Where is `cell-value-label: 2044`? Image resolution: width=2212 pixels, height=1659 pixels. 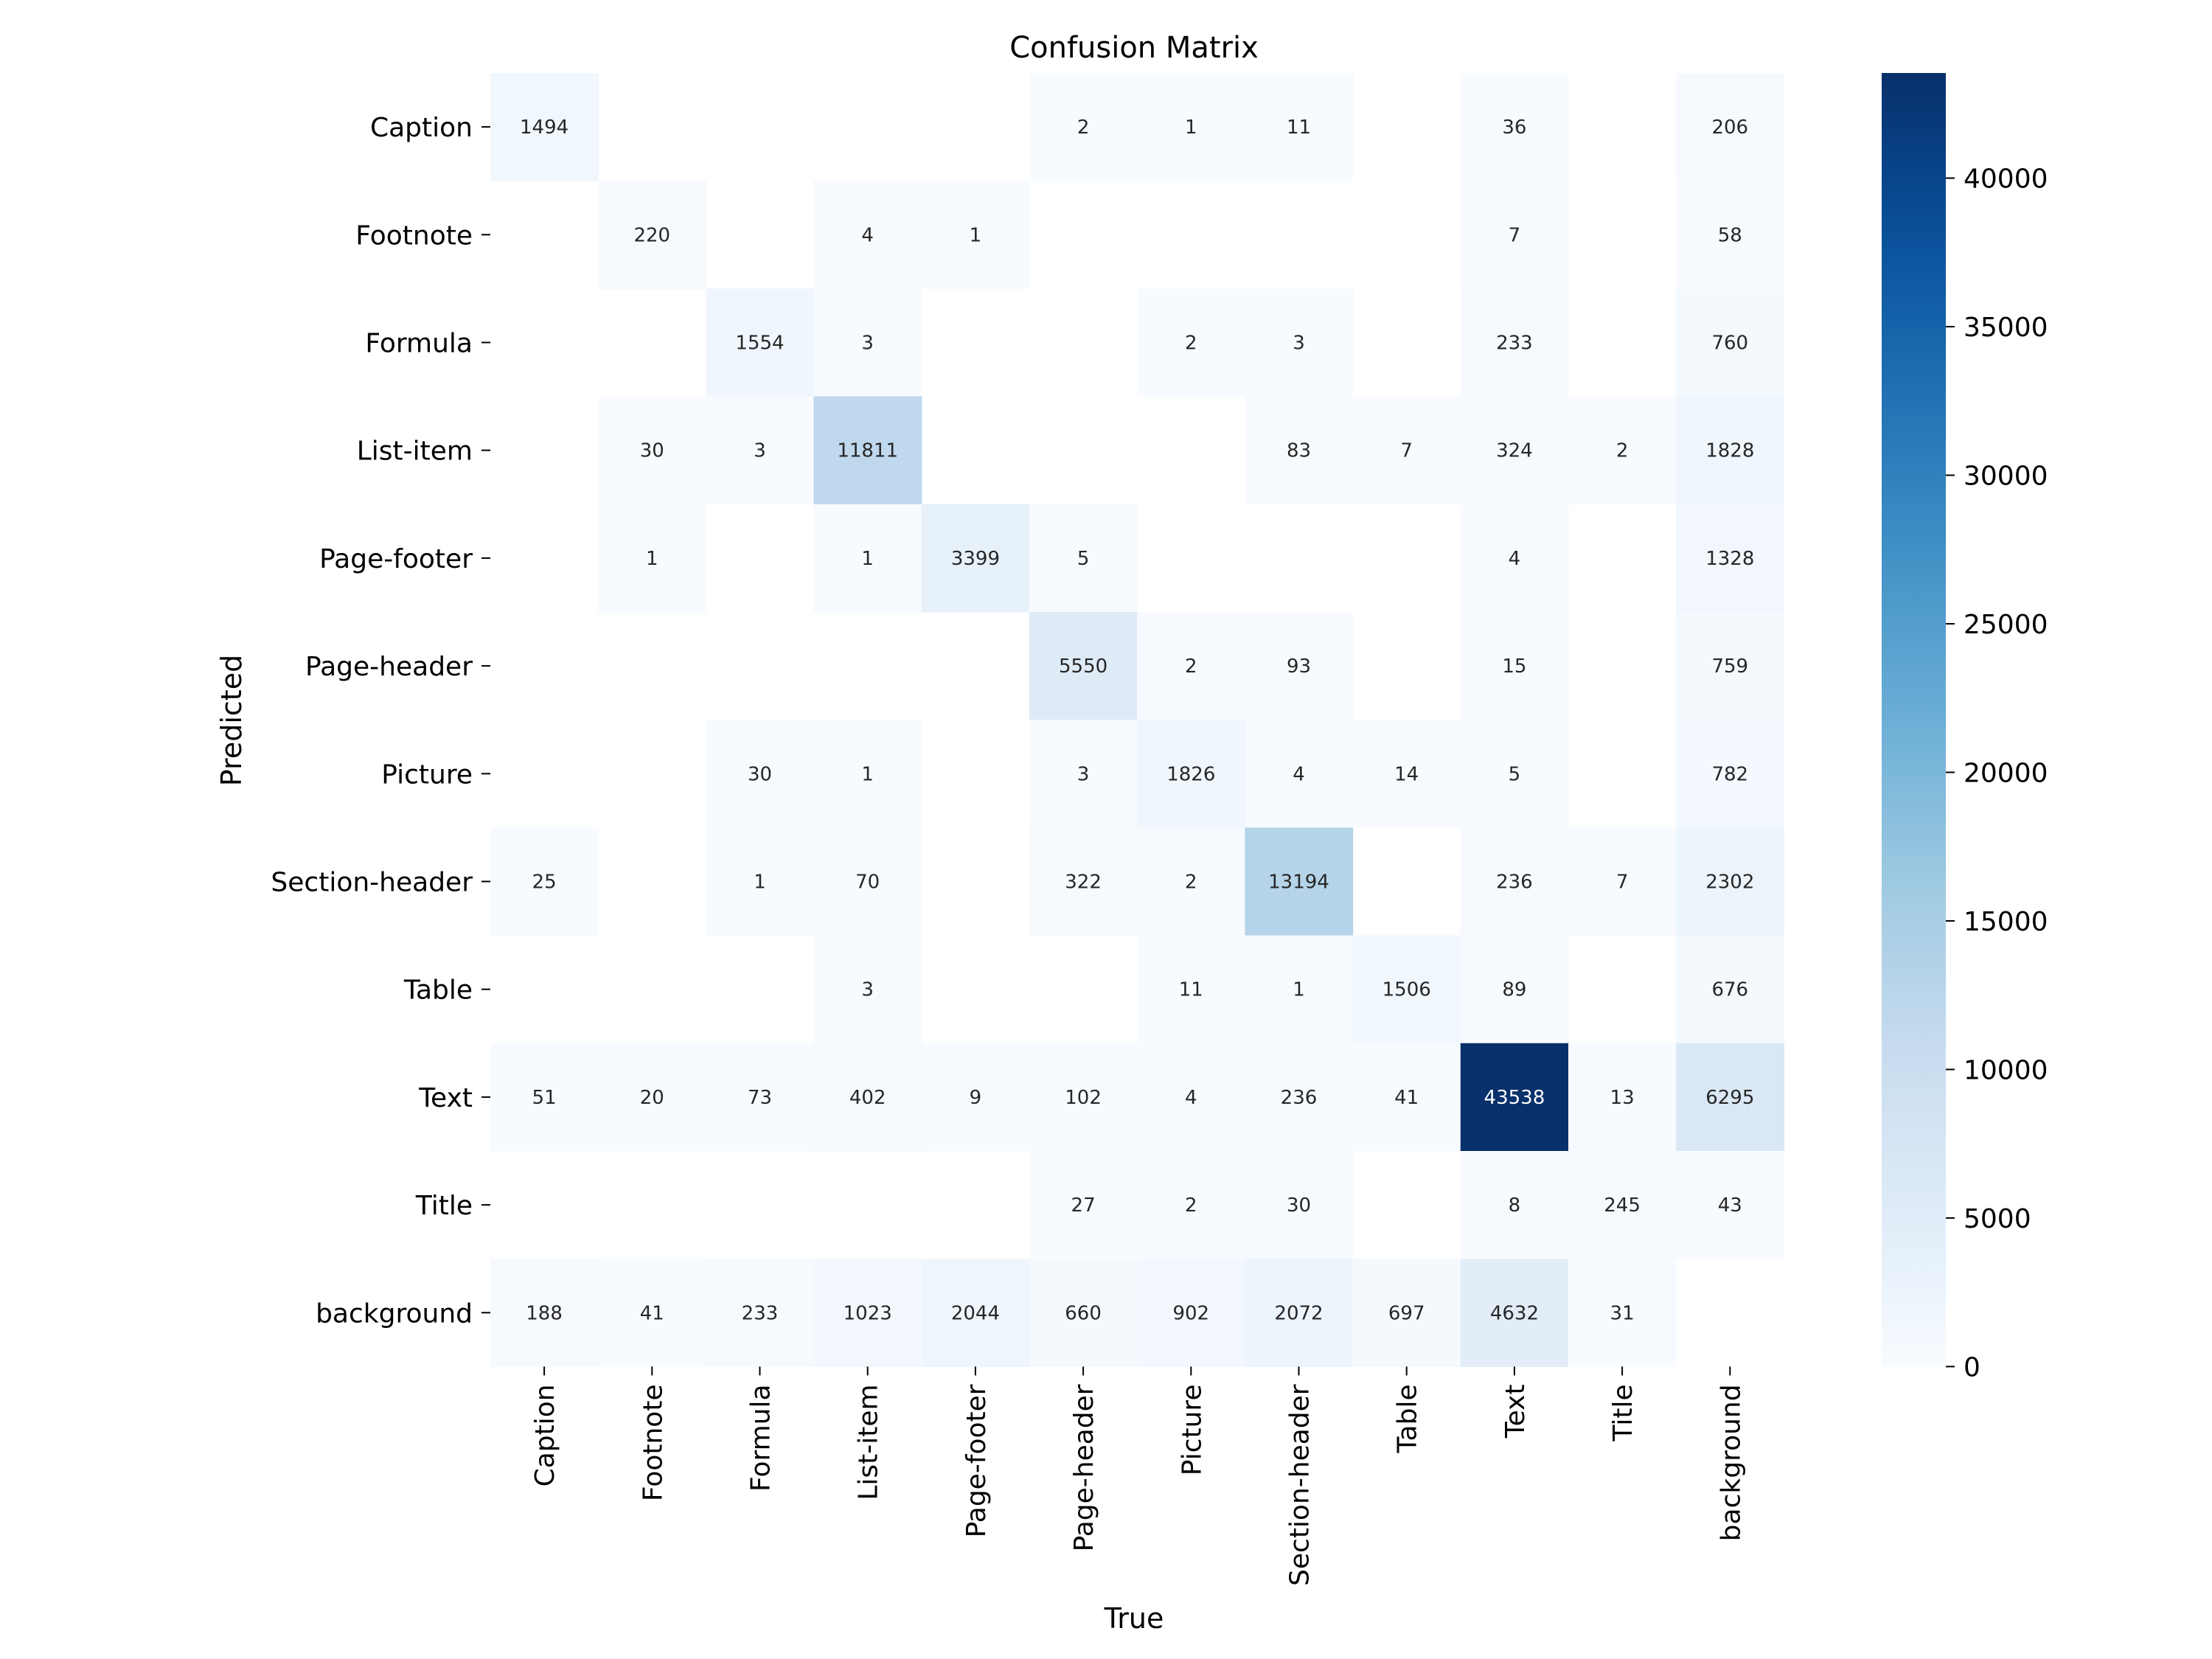
cell-value-label: 2044 is located at coordinates (975, 1313).